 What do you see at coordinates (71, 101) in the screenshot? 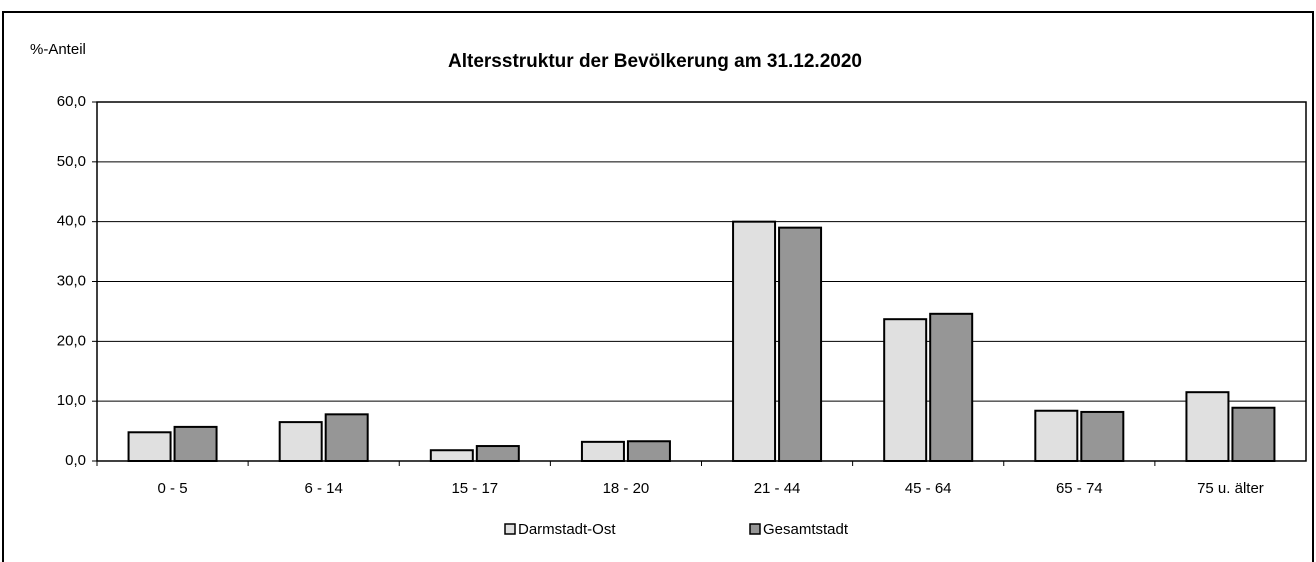
I see `y-tick-label: 60,0` at bounding box center [71, 101].